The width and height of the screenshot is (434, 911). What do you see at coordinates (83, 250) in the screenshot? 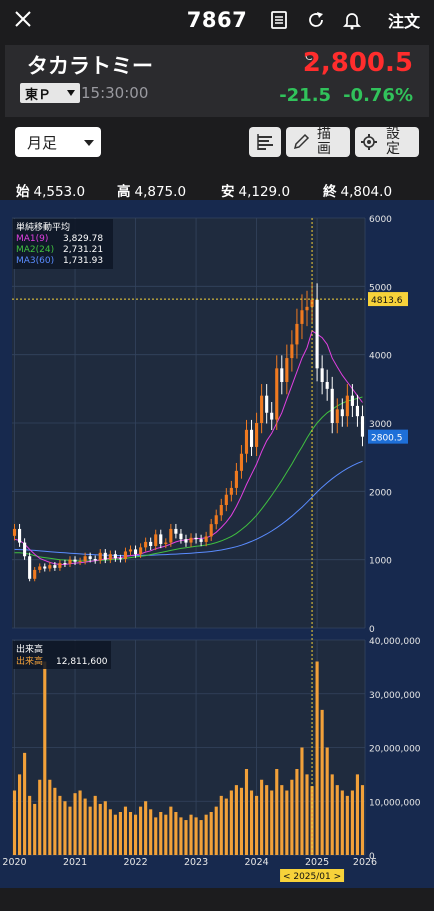
I see `ma2-value: 2,731.21` at bounding box center [83, 250].